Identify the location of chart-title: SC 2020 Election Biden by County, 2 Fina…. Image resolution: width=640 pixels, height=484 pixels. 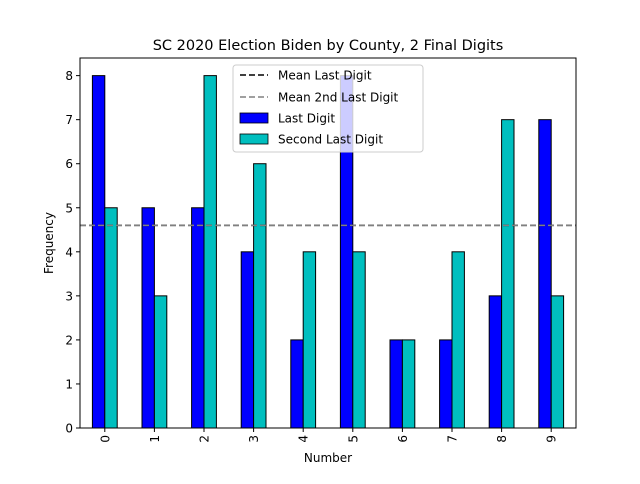
(328, 46).